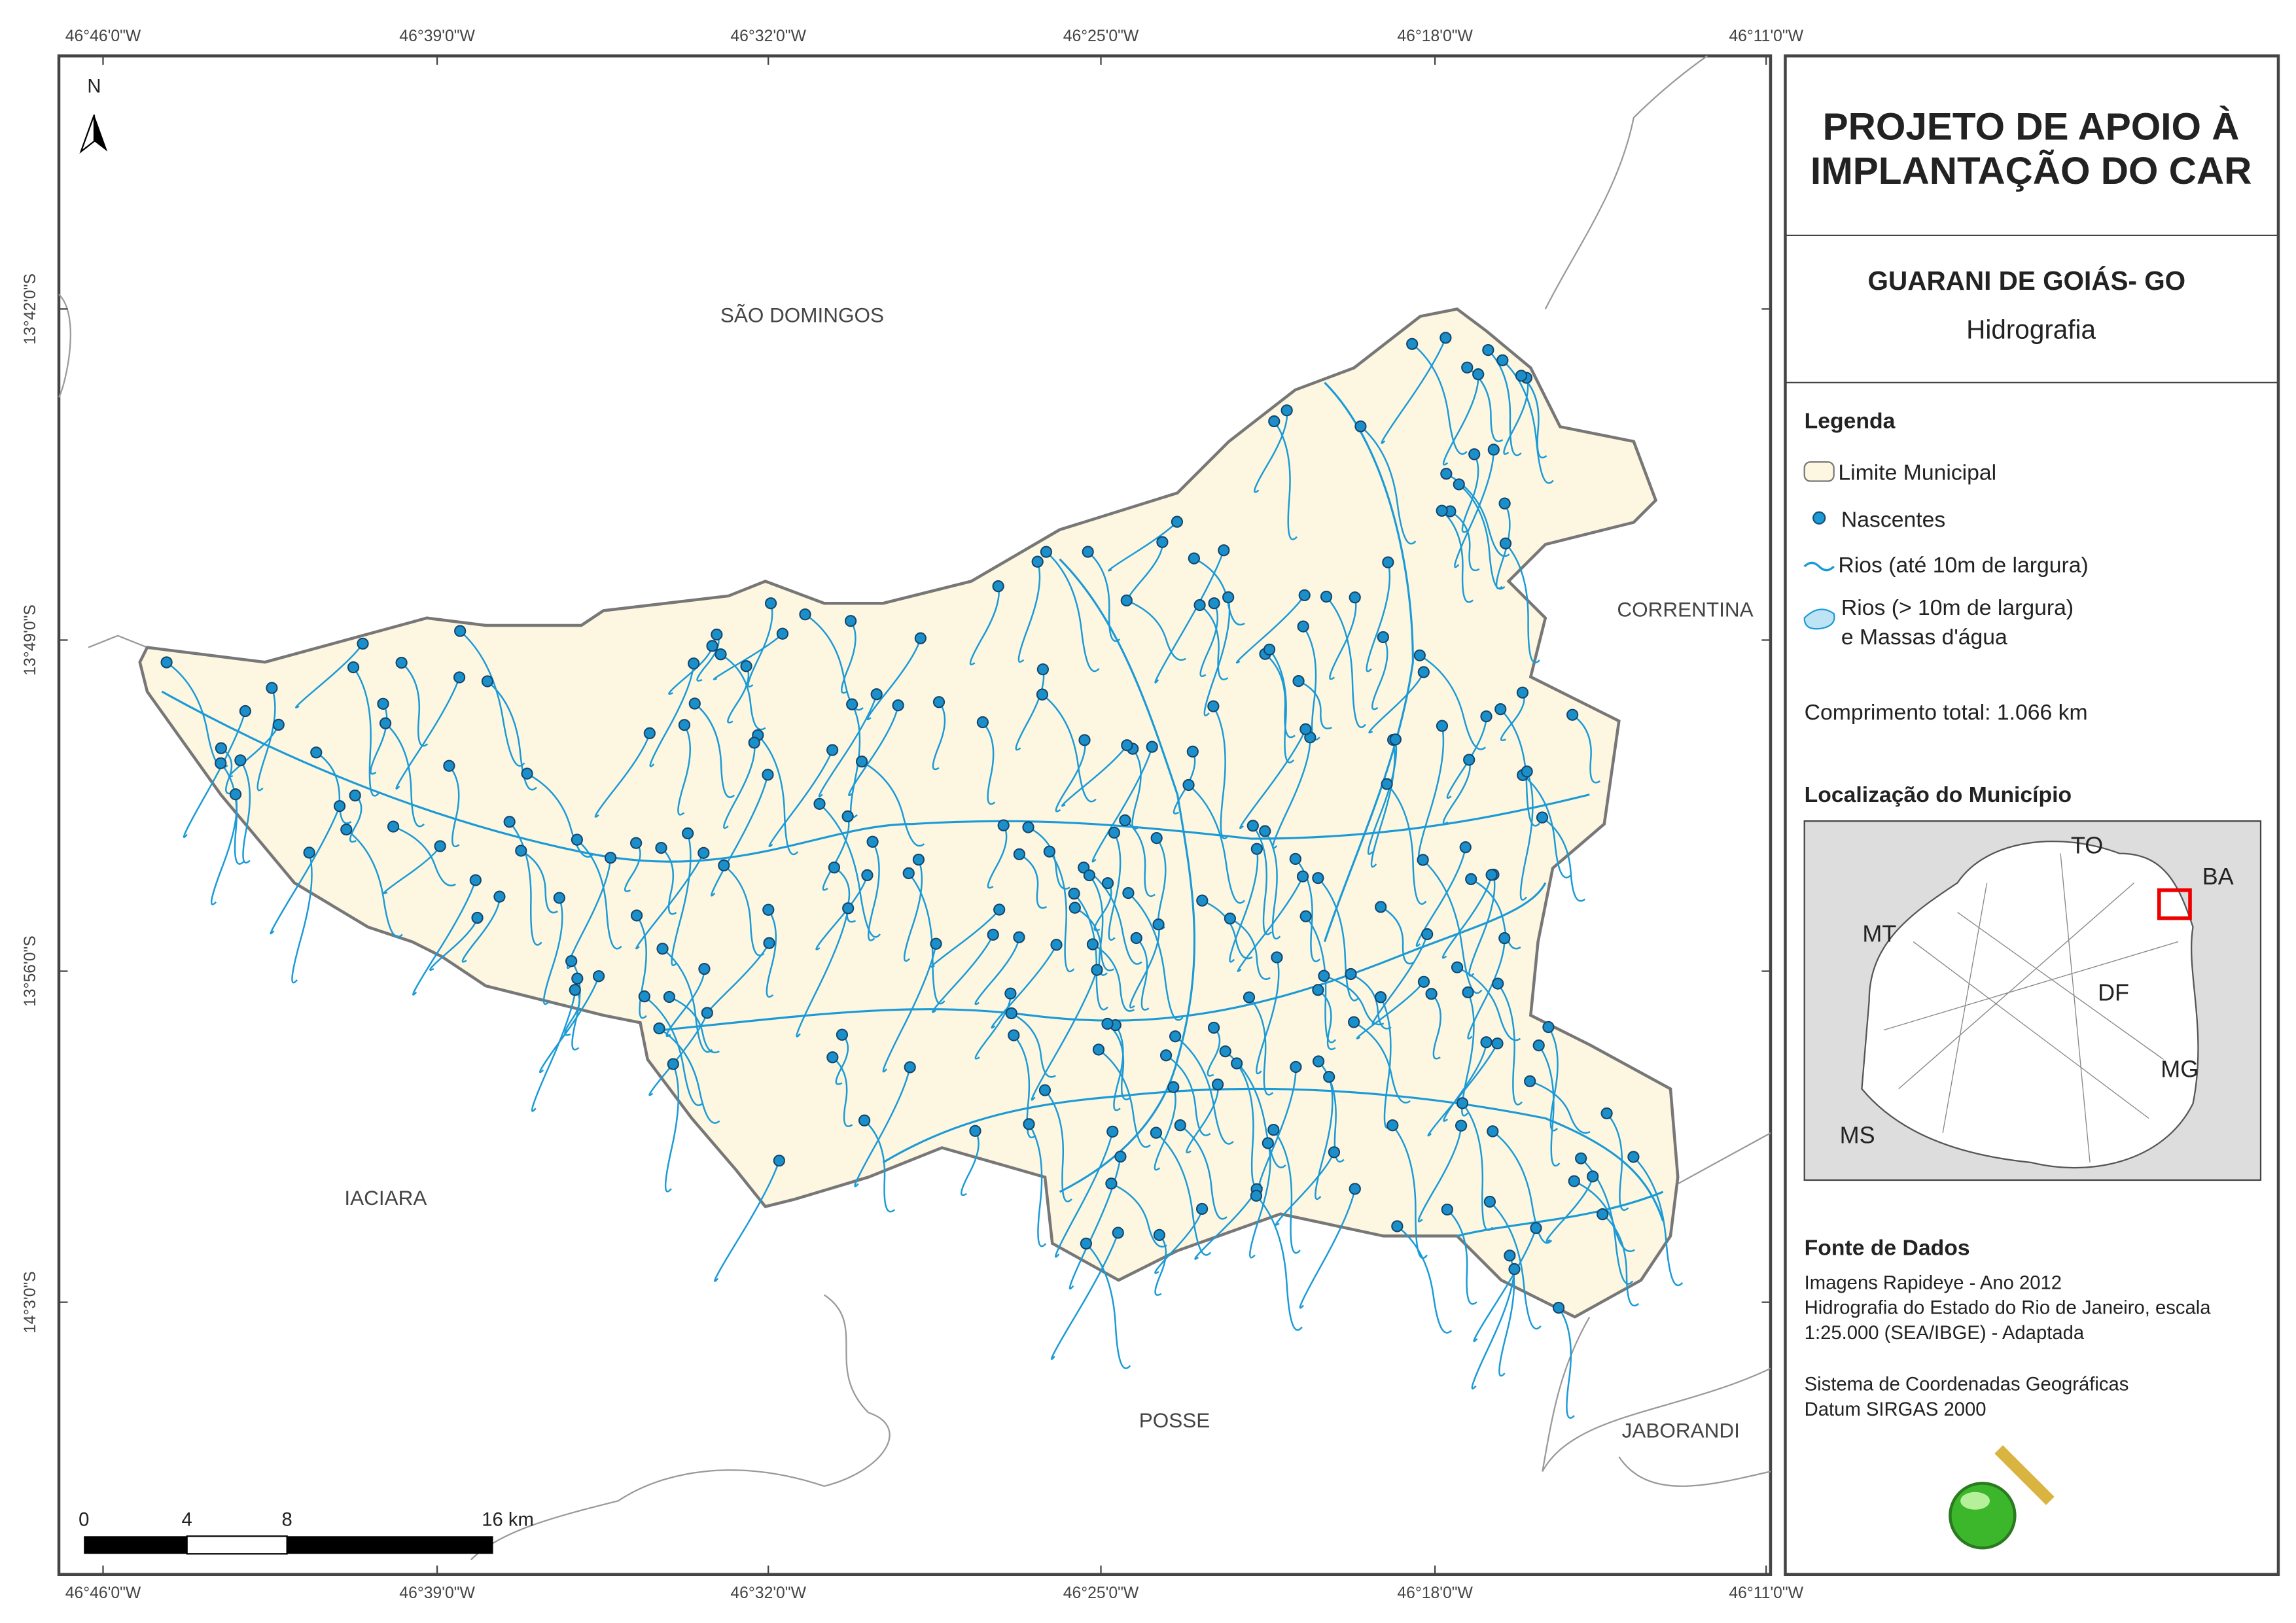  Describe the element at coordinates (1967, 1385) in the screenshot. I see `source-line: Sistema de Coordenadas Geográficas` at that location.